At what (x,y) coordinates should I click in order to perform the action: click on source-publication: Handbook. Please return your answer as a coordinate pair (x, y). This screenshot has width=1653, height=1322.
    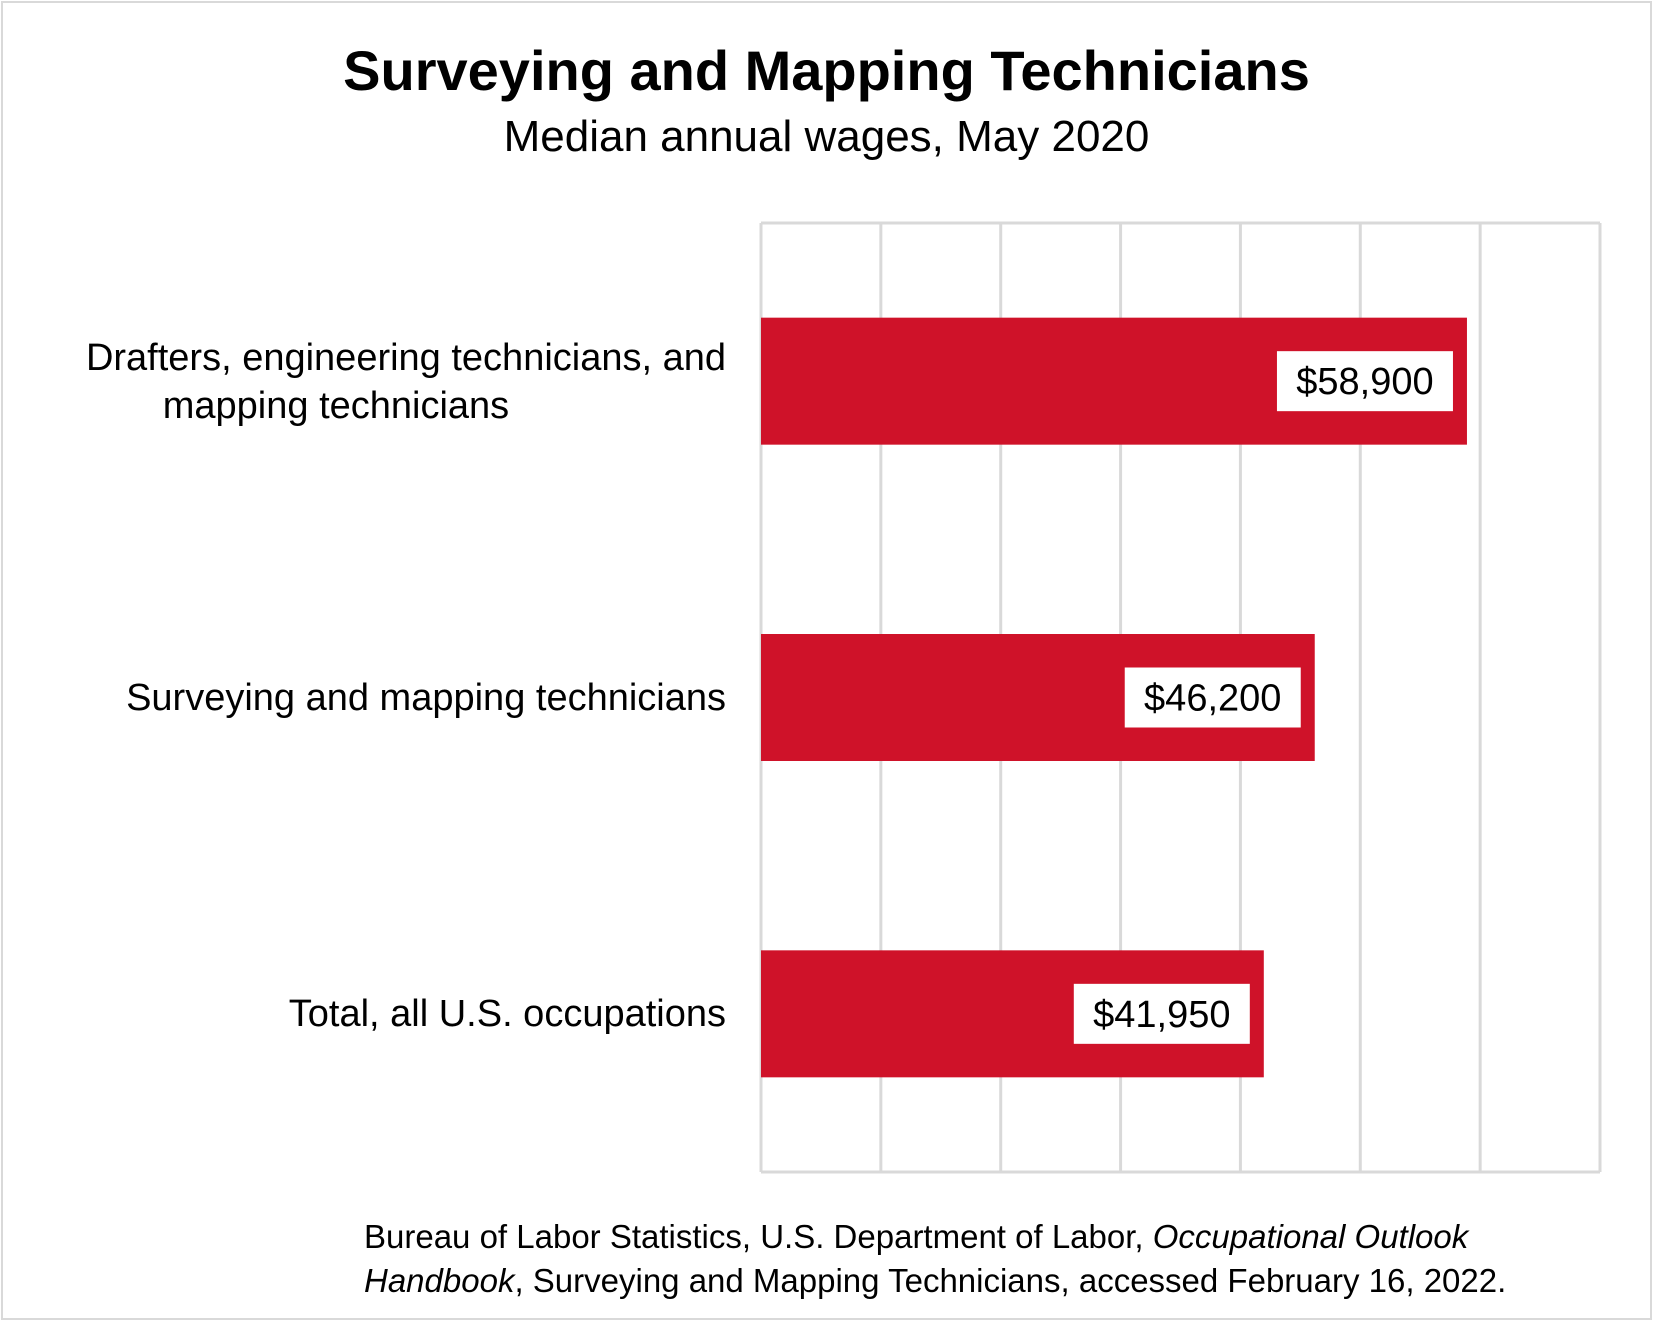
    Looking at the image, I should click on (439, 1280).